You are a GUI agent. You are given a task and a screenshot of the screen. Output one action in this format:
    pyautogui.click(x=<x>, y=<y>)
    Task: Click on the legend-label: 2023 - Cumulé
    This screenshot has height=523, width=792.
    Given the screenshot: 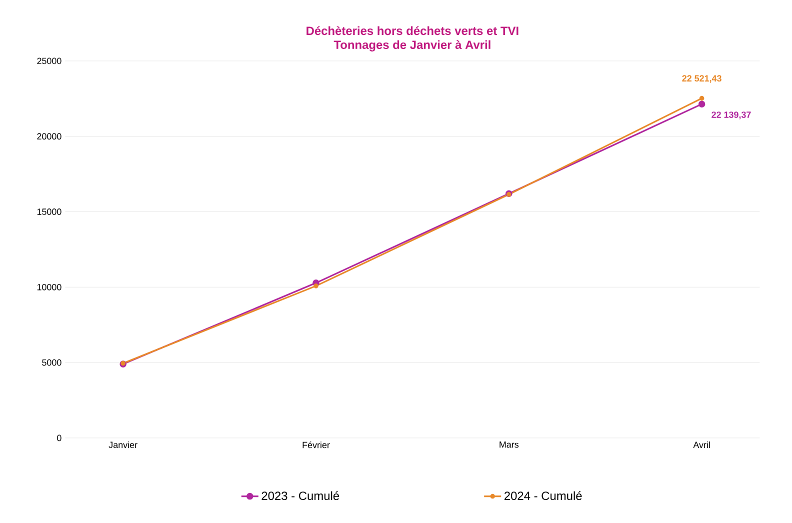 What is the action you would take?
    pyautogui.click(x=301, y=495)
    